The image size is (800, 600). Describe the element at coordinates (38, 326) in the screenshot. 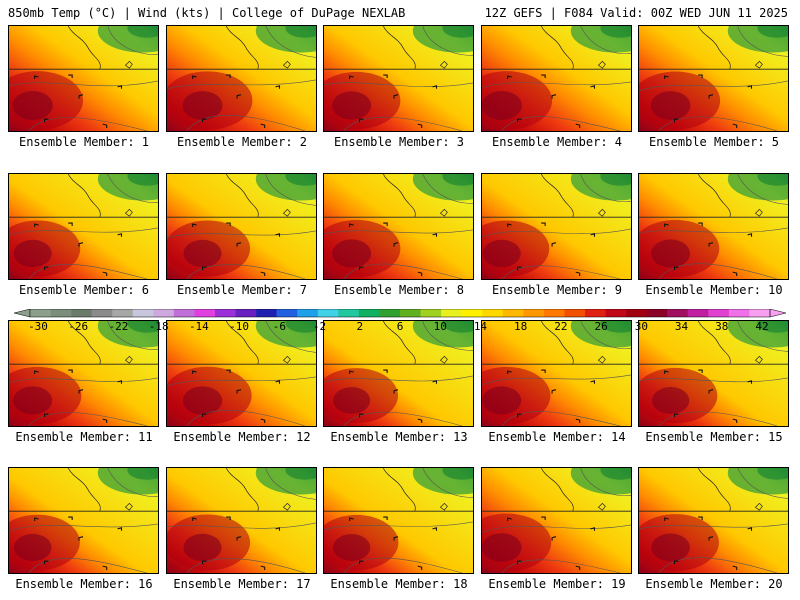

I see `colorbar-tick-label: -30` at that location.